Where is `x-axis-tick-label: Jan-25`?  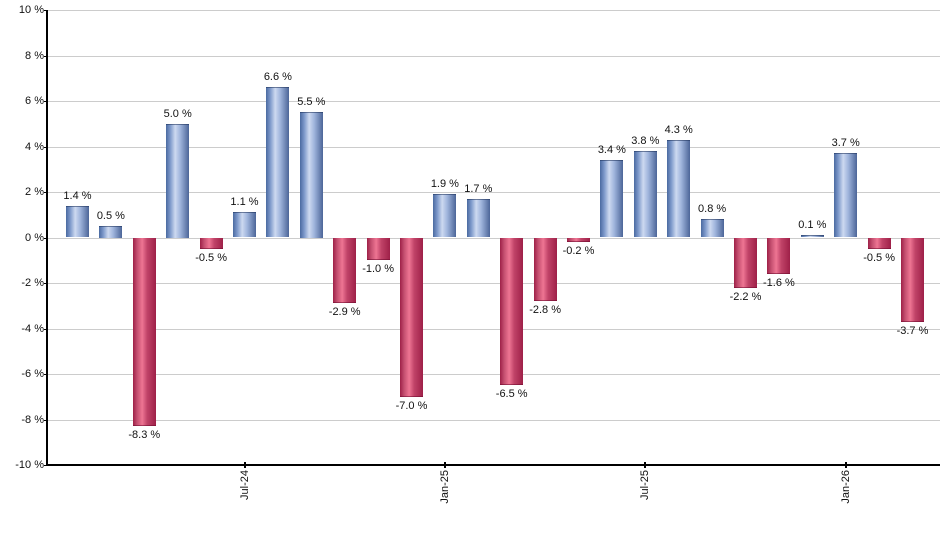 x-axis-tick-label: Jan-25 is located at coordinates (444, 487).